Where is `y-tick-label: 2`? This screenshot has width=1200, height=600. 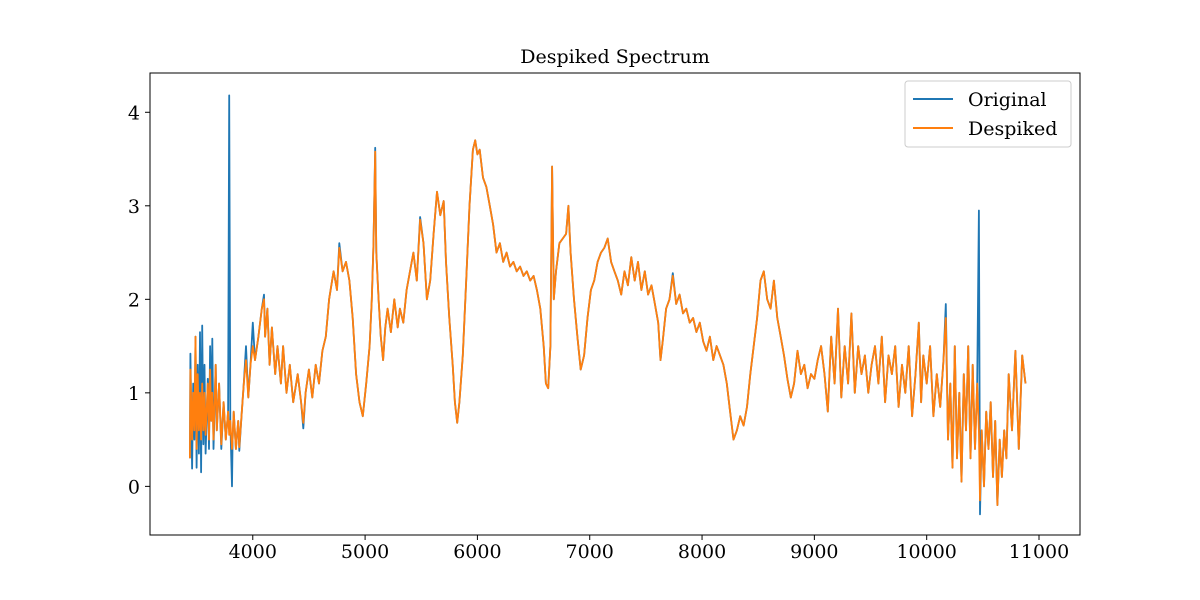
y-tick-label: 2 is located at coordinates (134, 300).